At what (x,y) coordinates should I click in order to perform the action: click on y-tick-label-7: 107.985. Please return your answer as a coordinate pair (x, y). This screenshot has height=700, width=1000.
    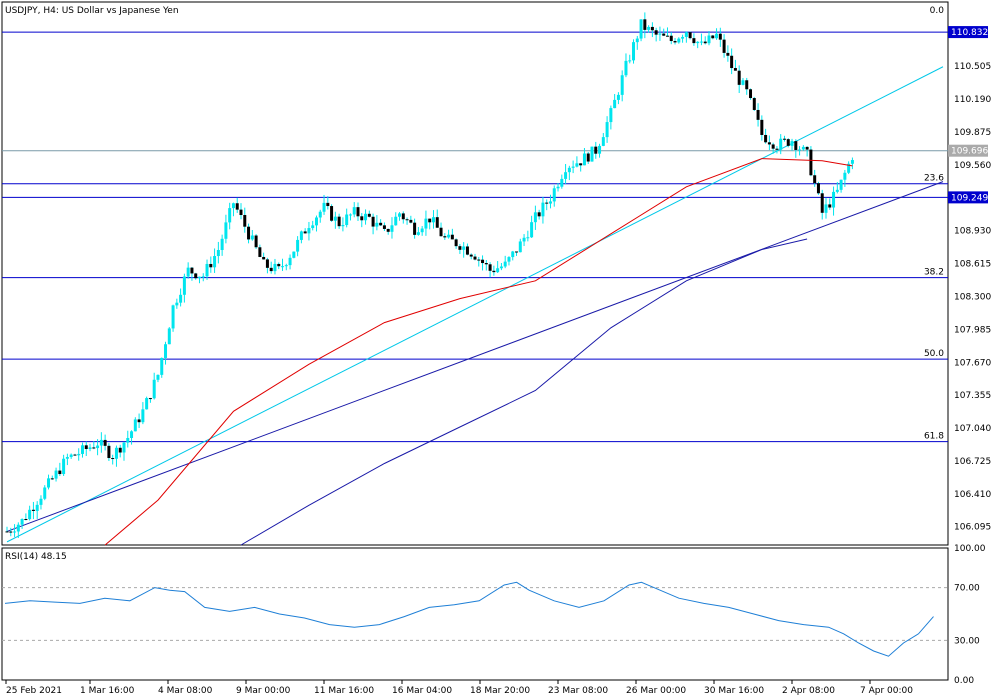
    Looking at the image, I should click on (972, 330).